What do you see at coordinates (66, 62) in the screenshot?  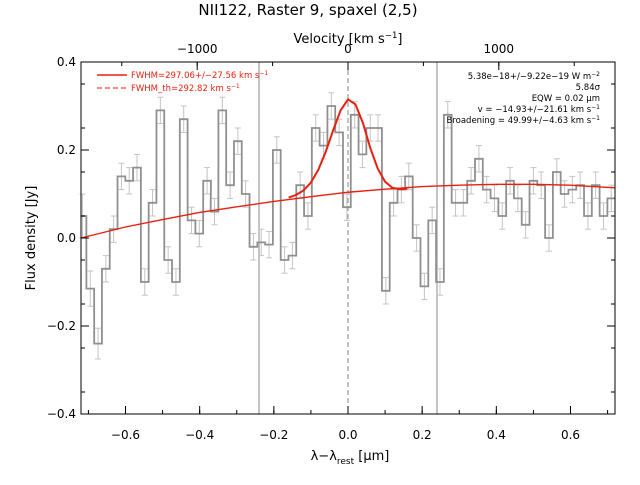 I see `y-tick-label-4: 0.4` at bounding box center [66, 62].